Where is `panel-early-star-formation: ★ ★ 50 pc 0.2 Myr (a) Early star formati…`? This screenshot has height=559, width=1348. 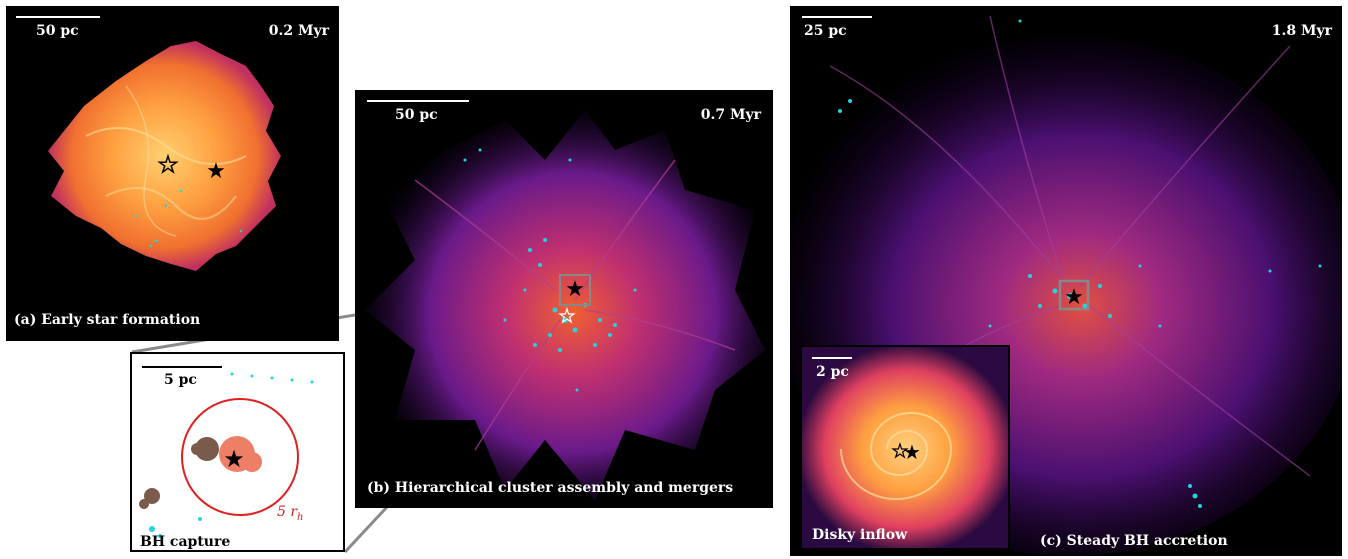
panel-early-star-formation: ★ ★ 50 pc 0.2 Myr (a) Early star formati… is located at coordinates (172, 173).